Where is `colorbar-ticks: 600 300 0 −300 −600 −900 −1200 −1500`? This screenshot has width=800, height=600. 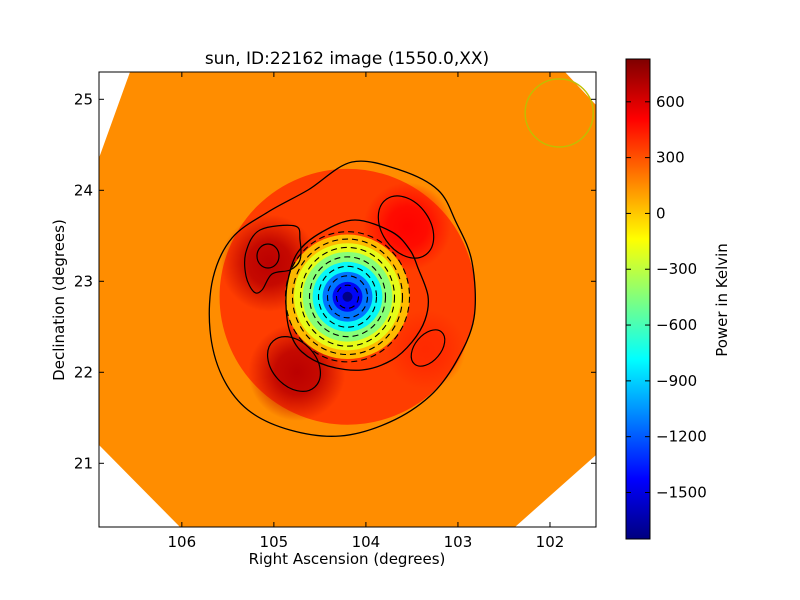
colorbar-ticks: 600 300 0 −300 −600 −900 −1200 −1500 is located at coordinates (666, 297).